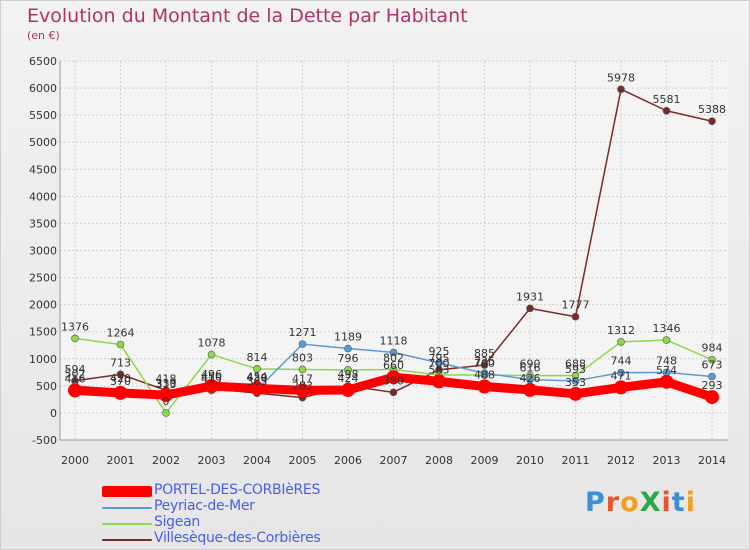 The image size is (750, 550). What do you see at coordinates (121, 460) in the screenshot?
I see `x-tick-label: 2001` at bounding box center [121, 460].